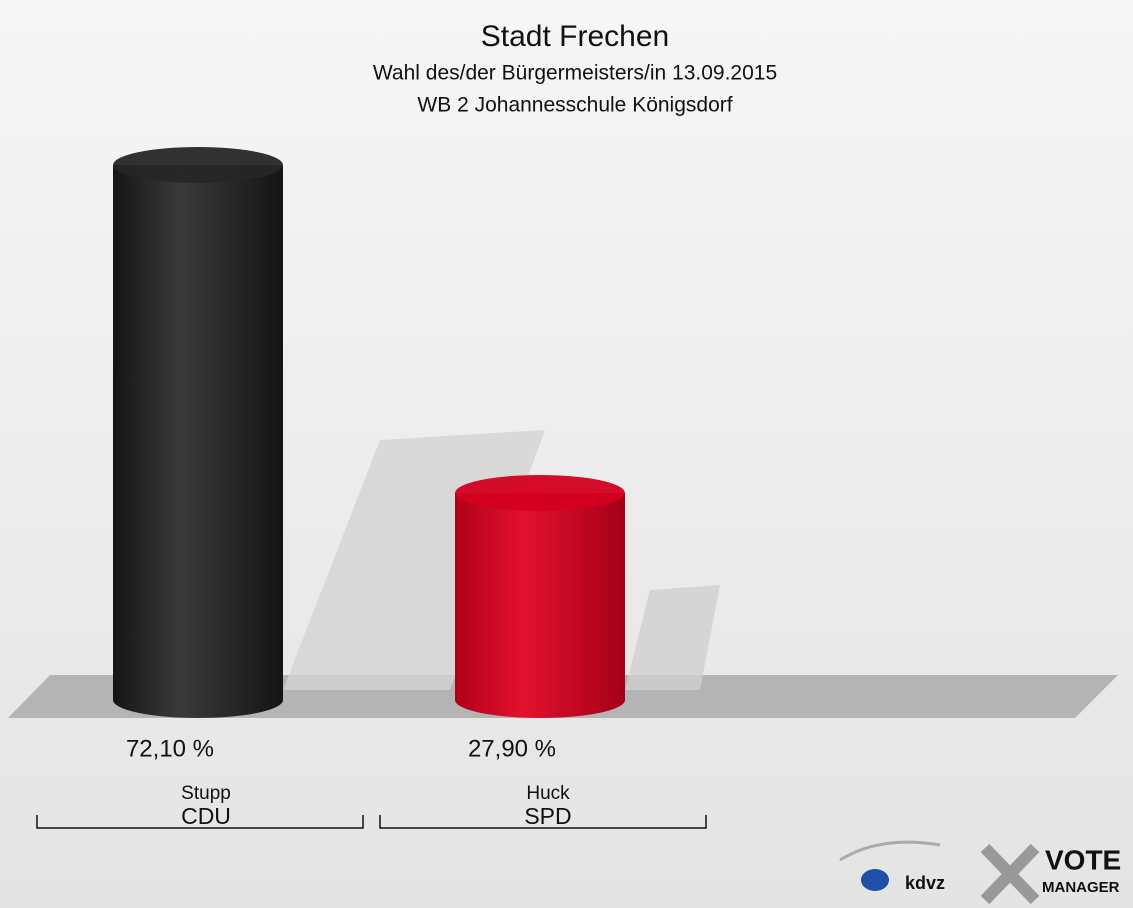 The image size is (1133, 908). What do you see at coordinates (1081, 887) in the screenshot?
I see `logo-text: MANAGER` at bounding box center [1081, 887].